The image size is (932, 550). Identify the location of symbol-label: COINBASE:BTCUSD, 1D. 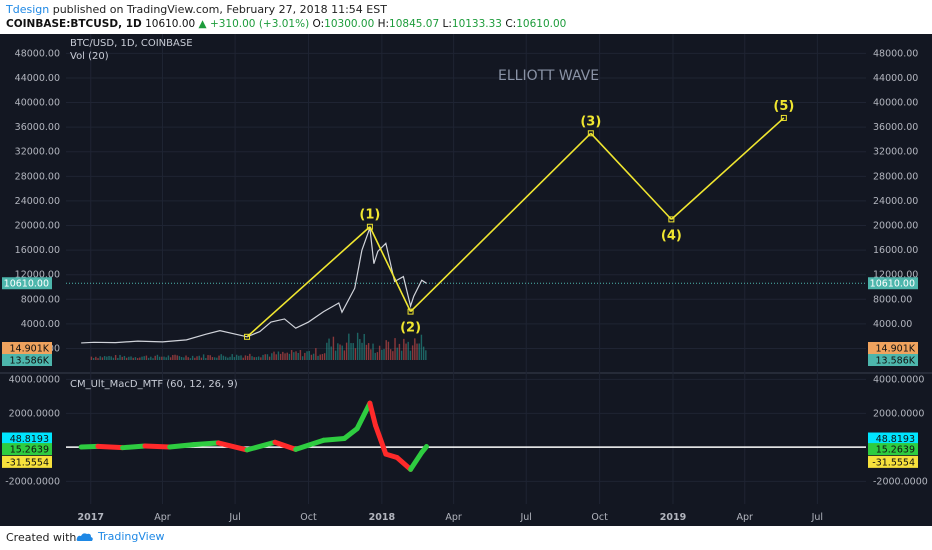
(74, 24).